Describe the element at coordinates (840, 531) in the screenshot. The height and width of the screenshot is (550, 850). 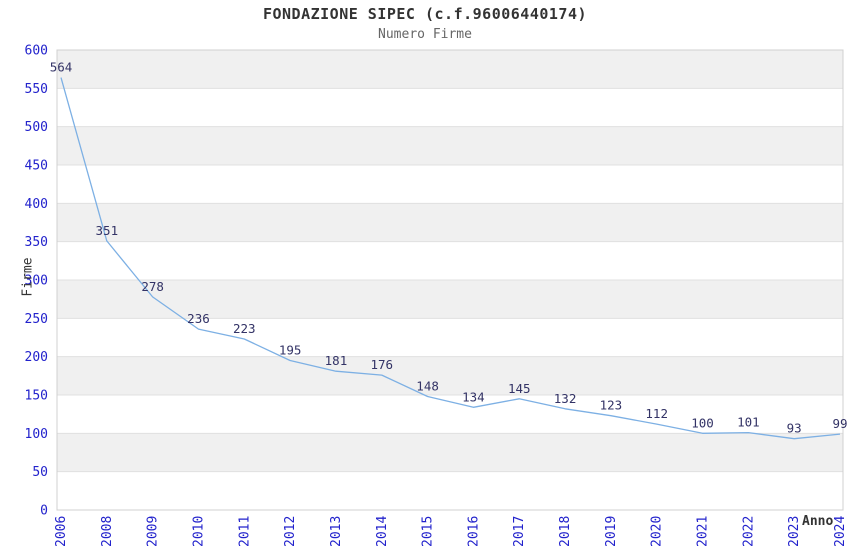
I see `x-tick-label: 2024` at that location.